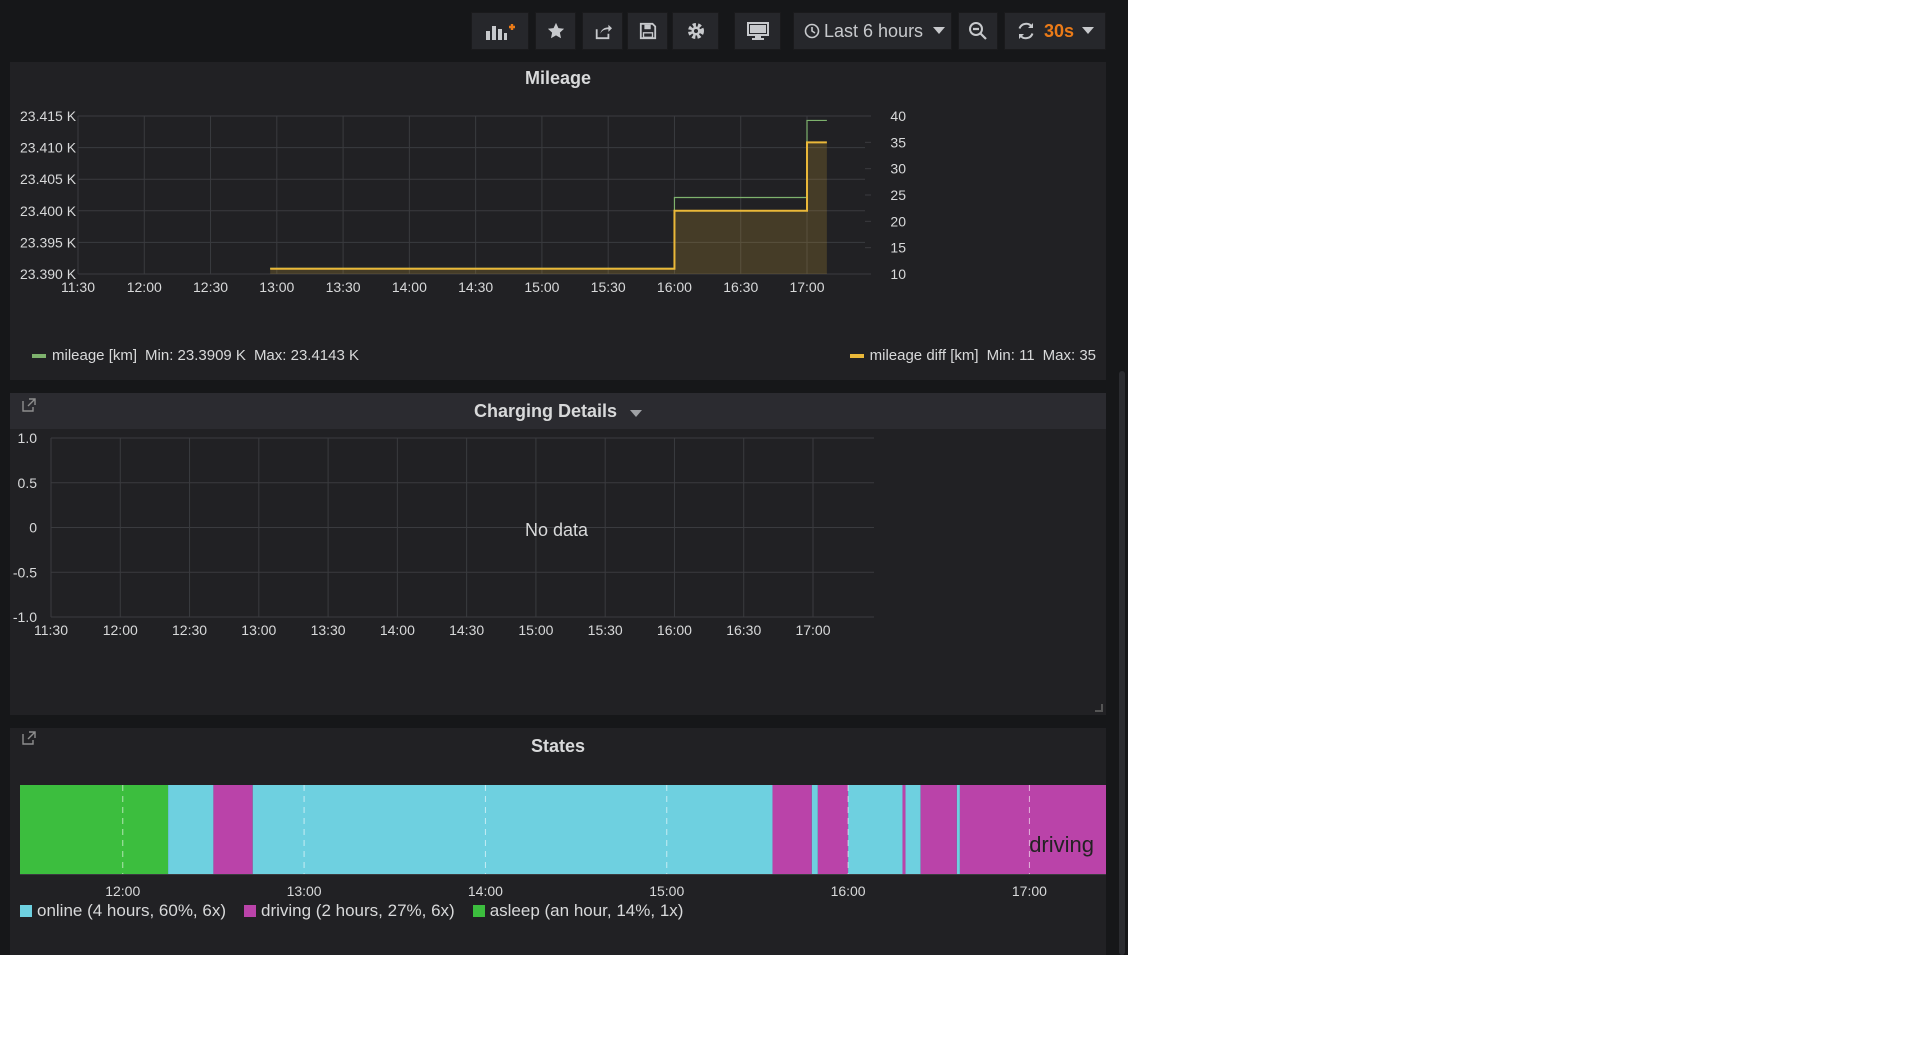  I want to click on state-segments, so click(563, 829).